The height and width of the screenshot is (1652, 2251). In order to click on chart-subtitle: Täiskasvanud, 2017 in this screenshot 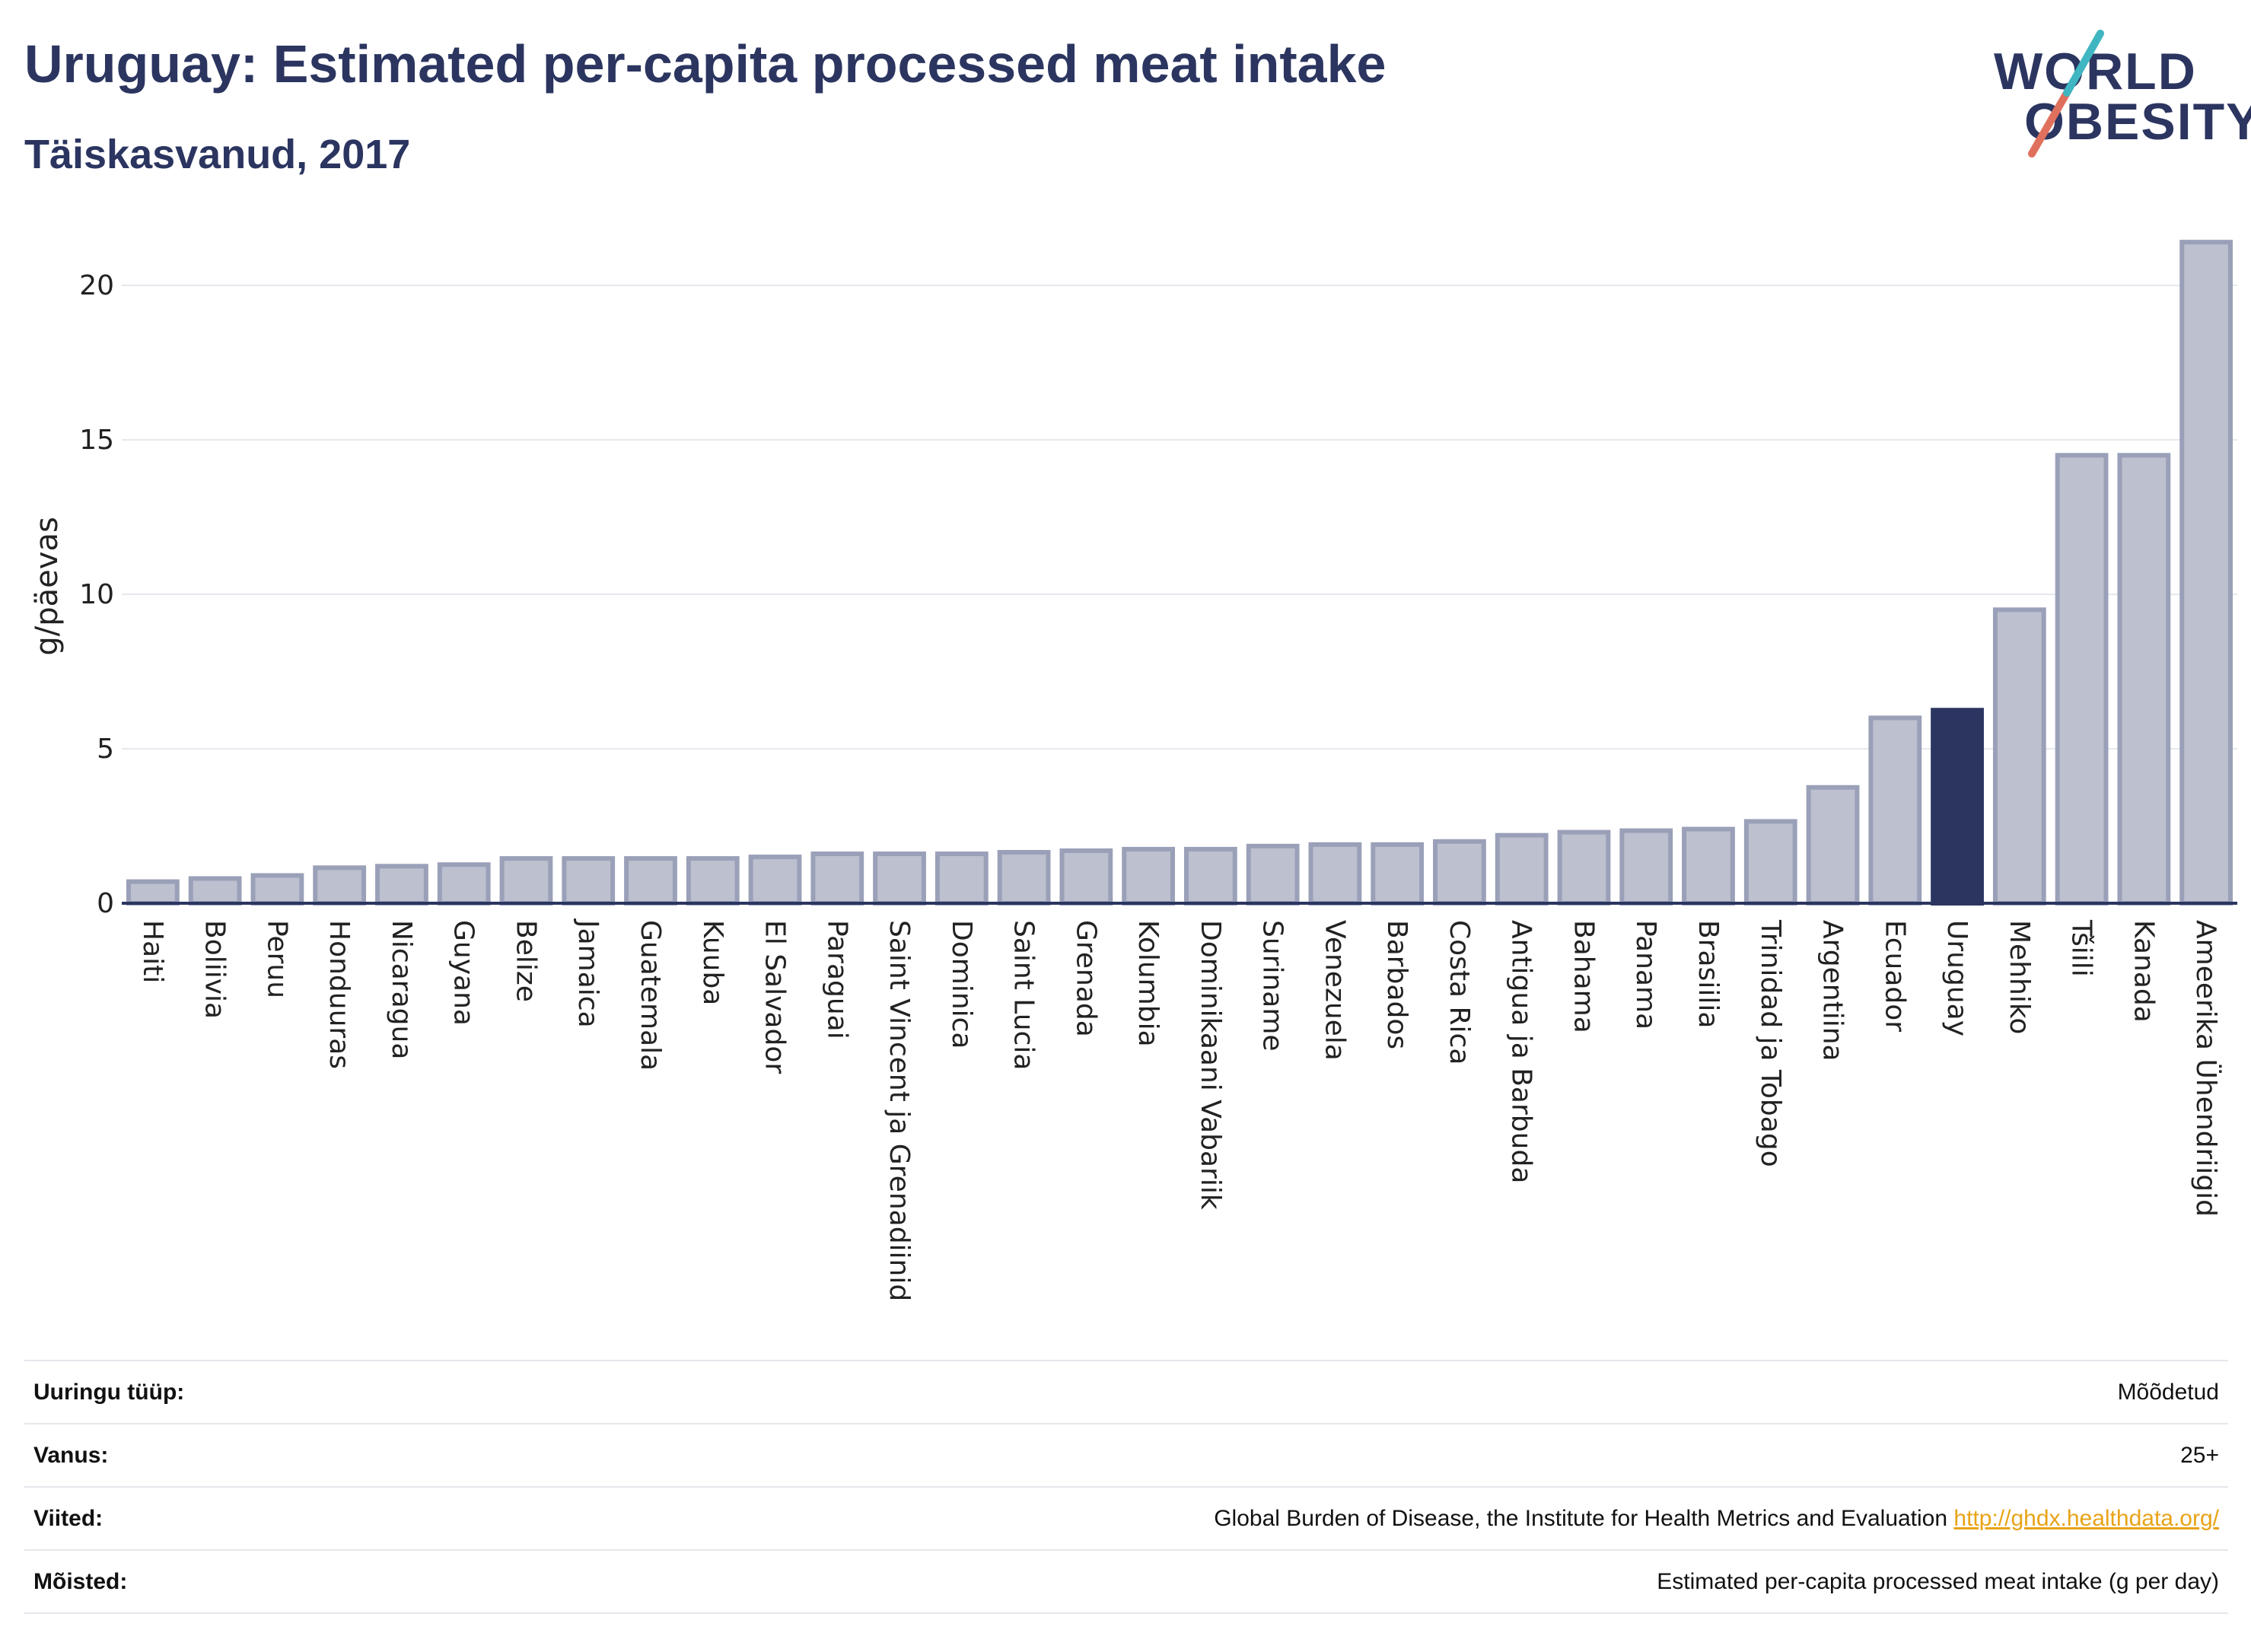, I will do `click(217, 154)`.